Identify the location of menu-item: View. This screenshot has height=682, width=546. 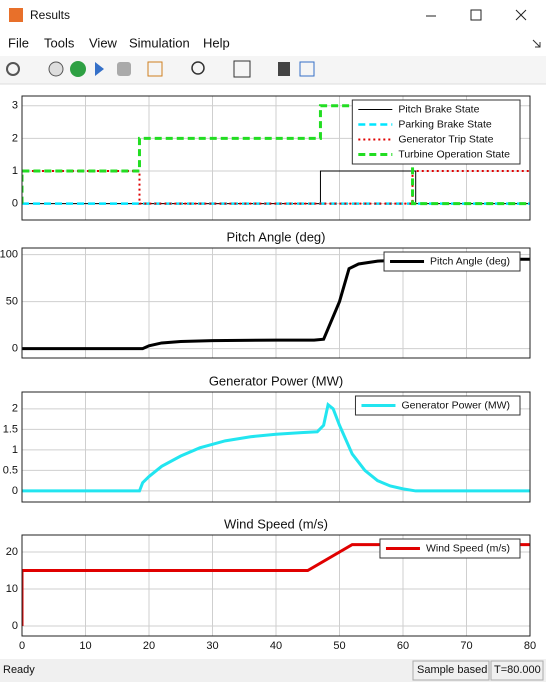
(103, 42).